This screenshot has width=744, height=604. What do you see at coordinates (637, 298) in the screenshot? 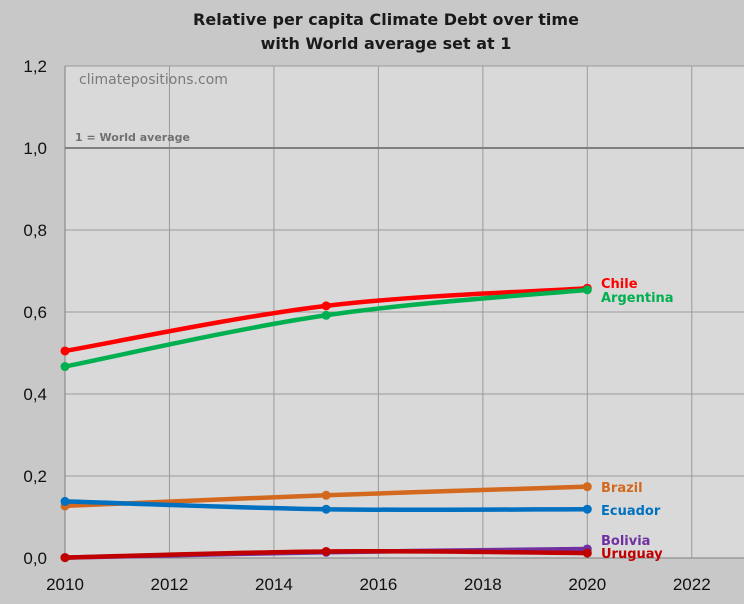
I see `series-label-argentina: Argentina` at bounding box center [637, 298].